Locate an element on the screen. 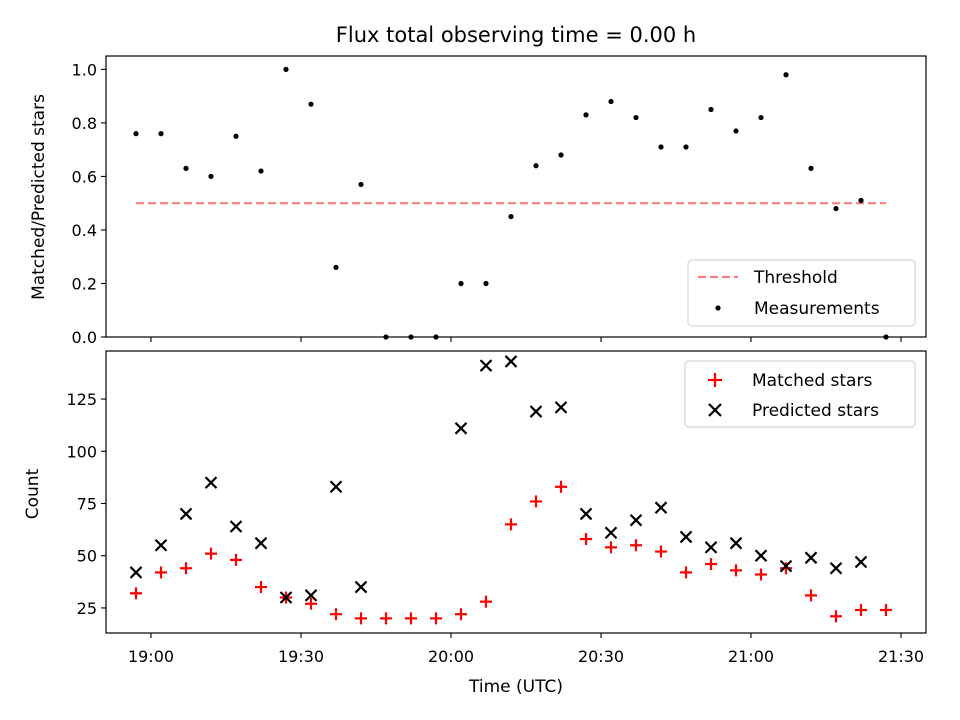 Image resolution: width=960 pixels, height=720 pixels. x-tick-label: 20:00 is located at coordinates (451, 656).